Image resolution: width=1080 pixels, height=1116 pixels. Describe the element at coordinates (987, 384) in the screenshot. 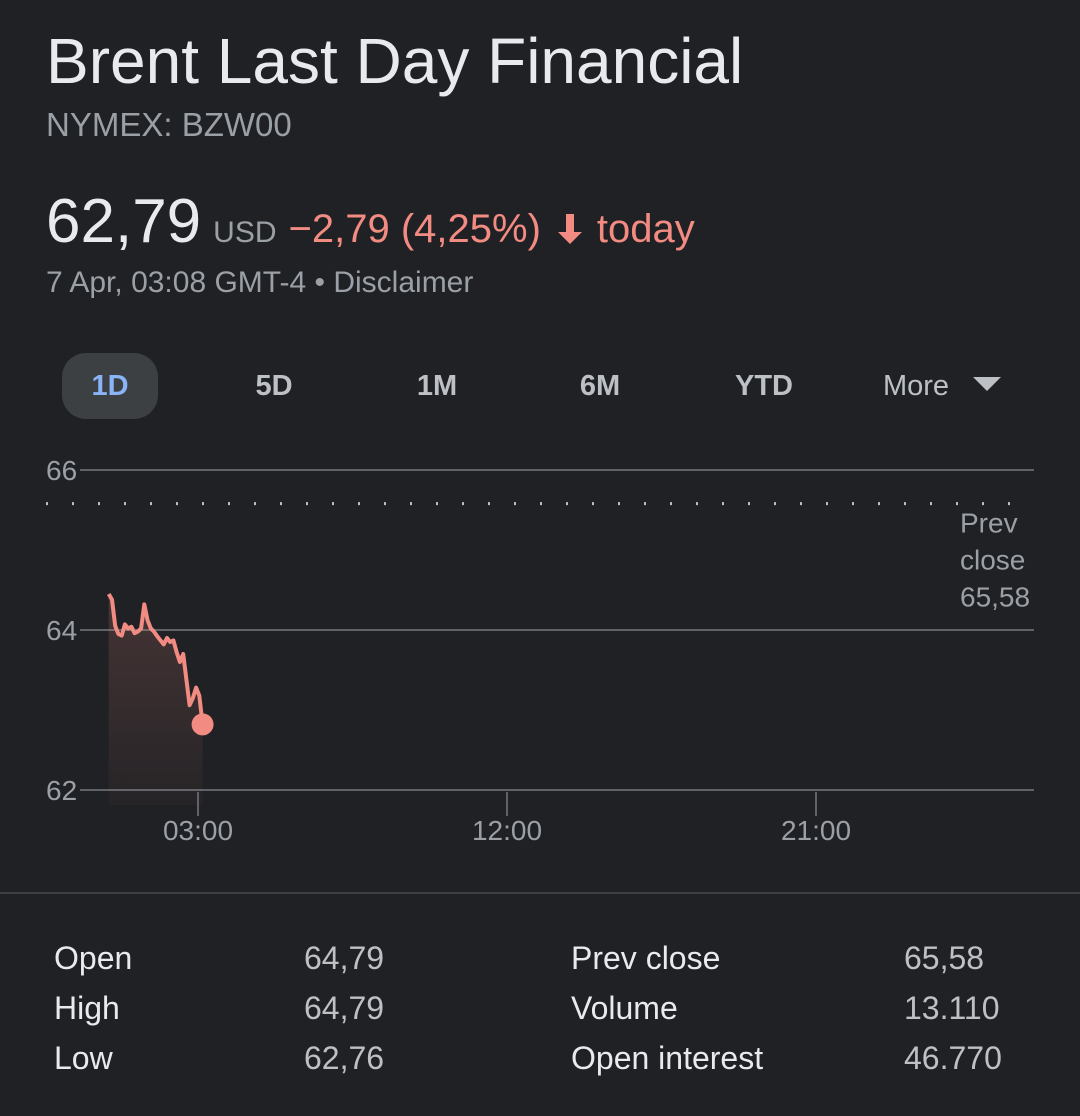

I see `chevron-down-icon` at that location.